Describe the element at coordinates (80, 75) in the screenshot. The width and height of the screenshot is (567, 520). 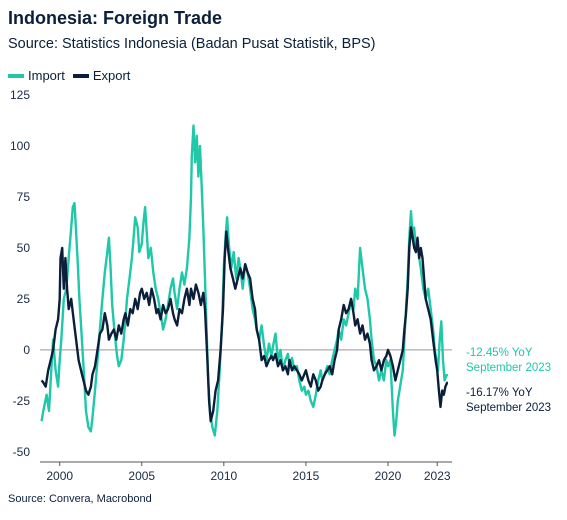
I see `legend-swatch-export` at that location.